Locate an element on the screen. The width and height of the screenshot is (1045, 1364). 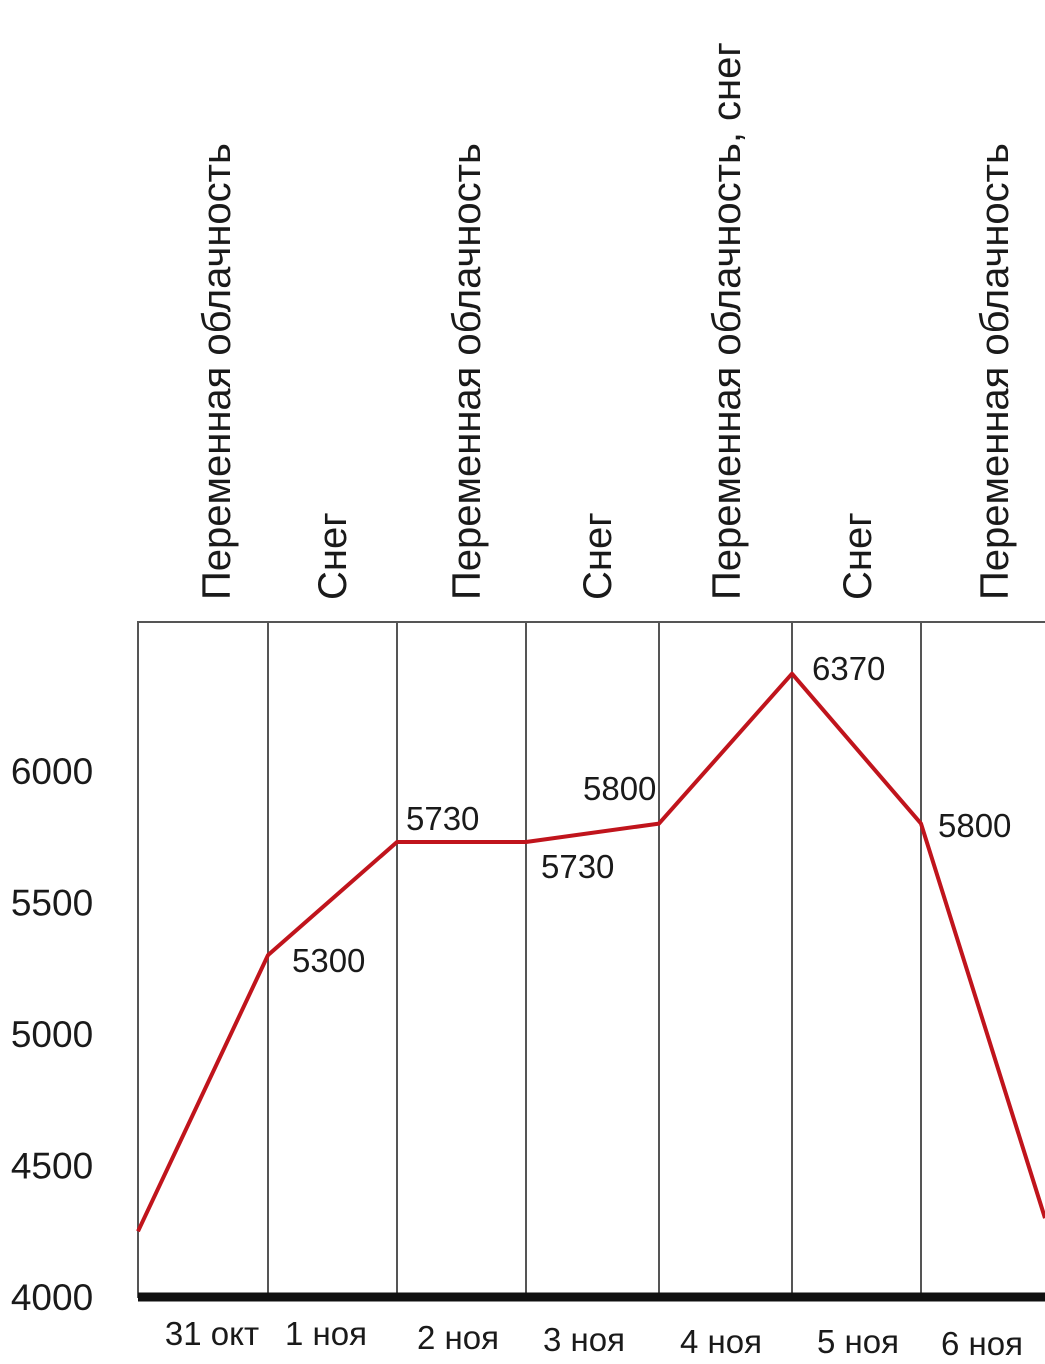
weather-label: Переменная облачность, снег is located at coordinates (727, 321).